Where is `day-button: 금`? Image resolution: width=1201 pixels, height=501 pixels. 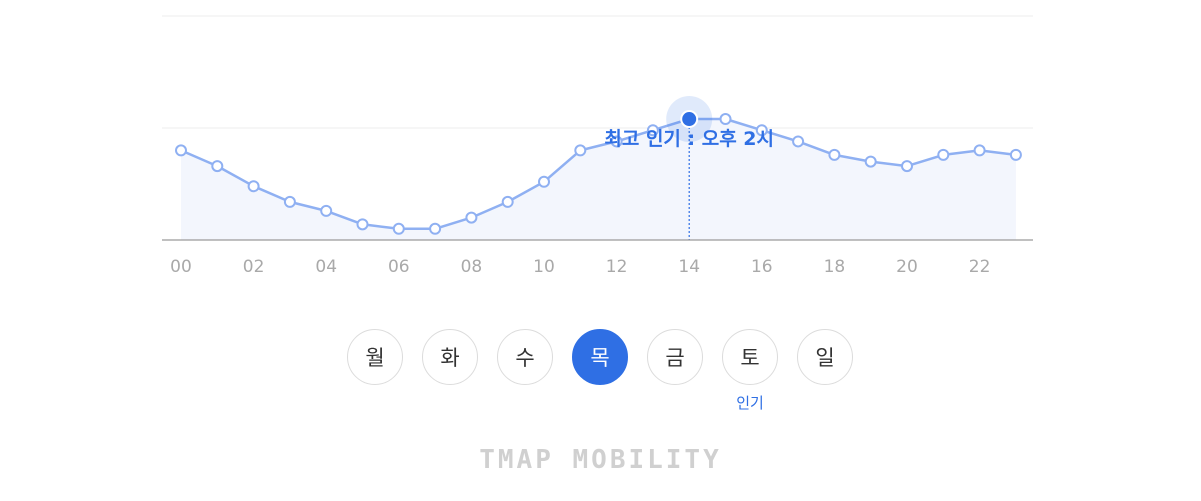
day-button: 금 is located at coordinates (675, 357).